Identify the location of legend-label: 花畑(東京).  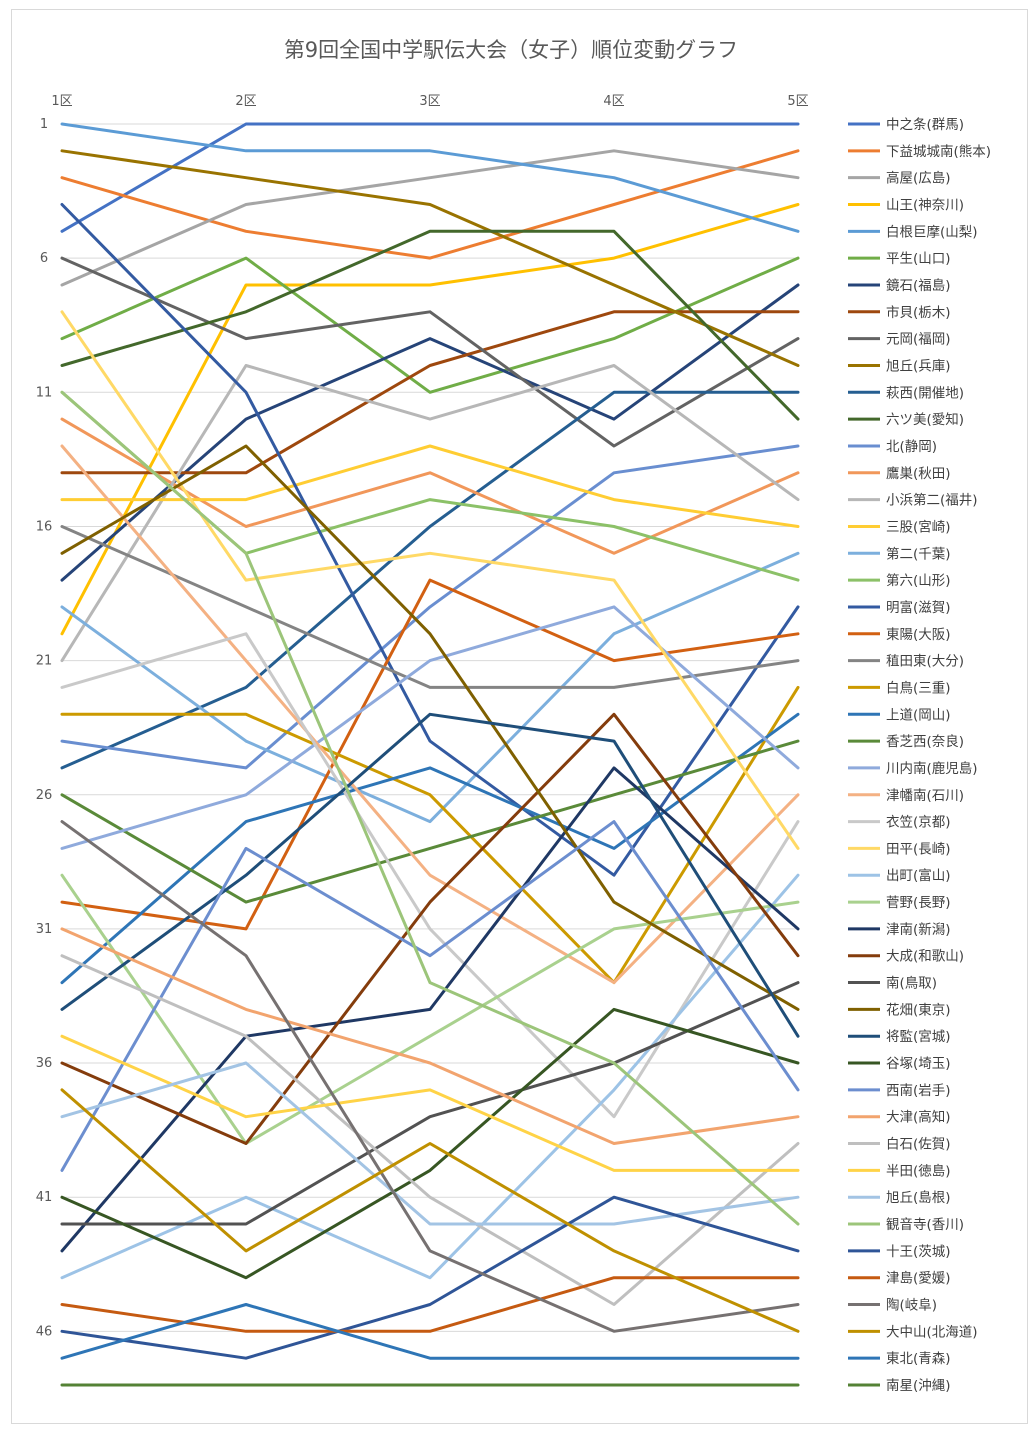
(918, 1010).